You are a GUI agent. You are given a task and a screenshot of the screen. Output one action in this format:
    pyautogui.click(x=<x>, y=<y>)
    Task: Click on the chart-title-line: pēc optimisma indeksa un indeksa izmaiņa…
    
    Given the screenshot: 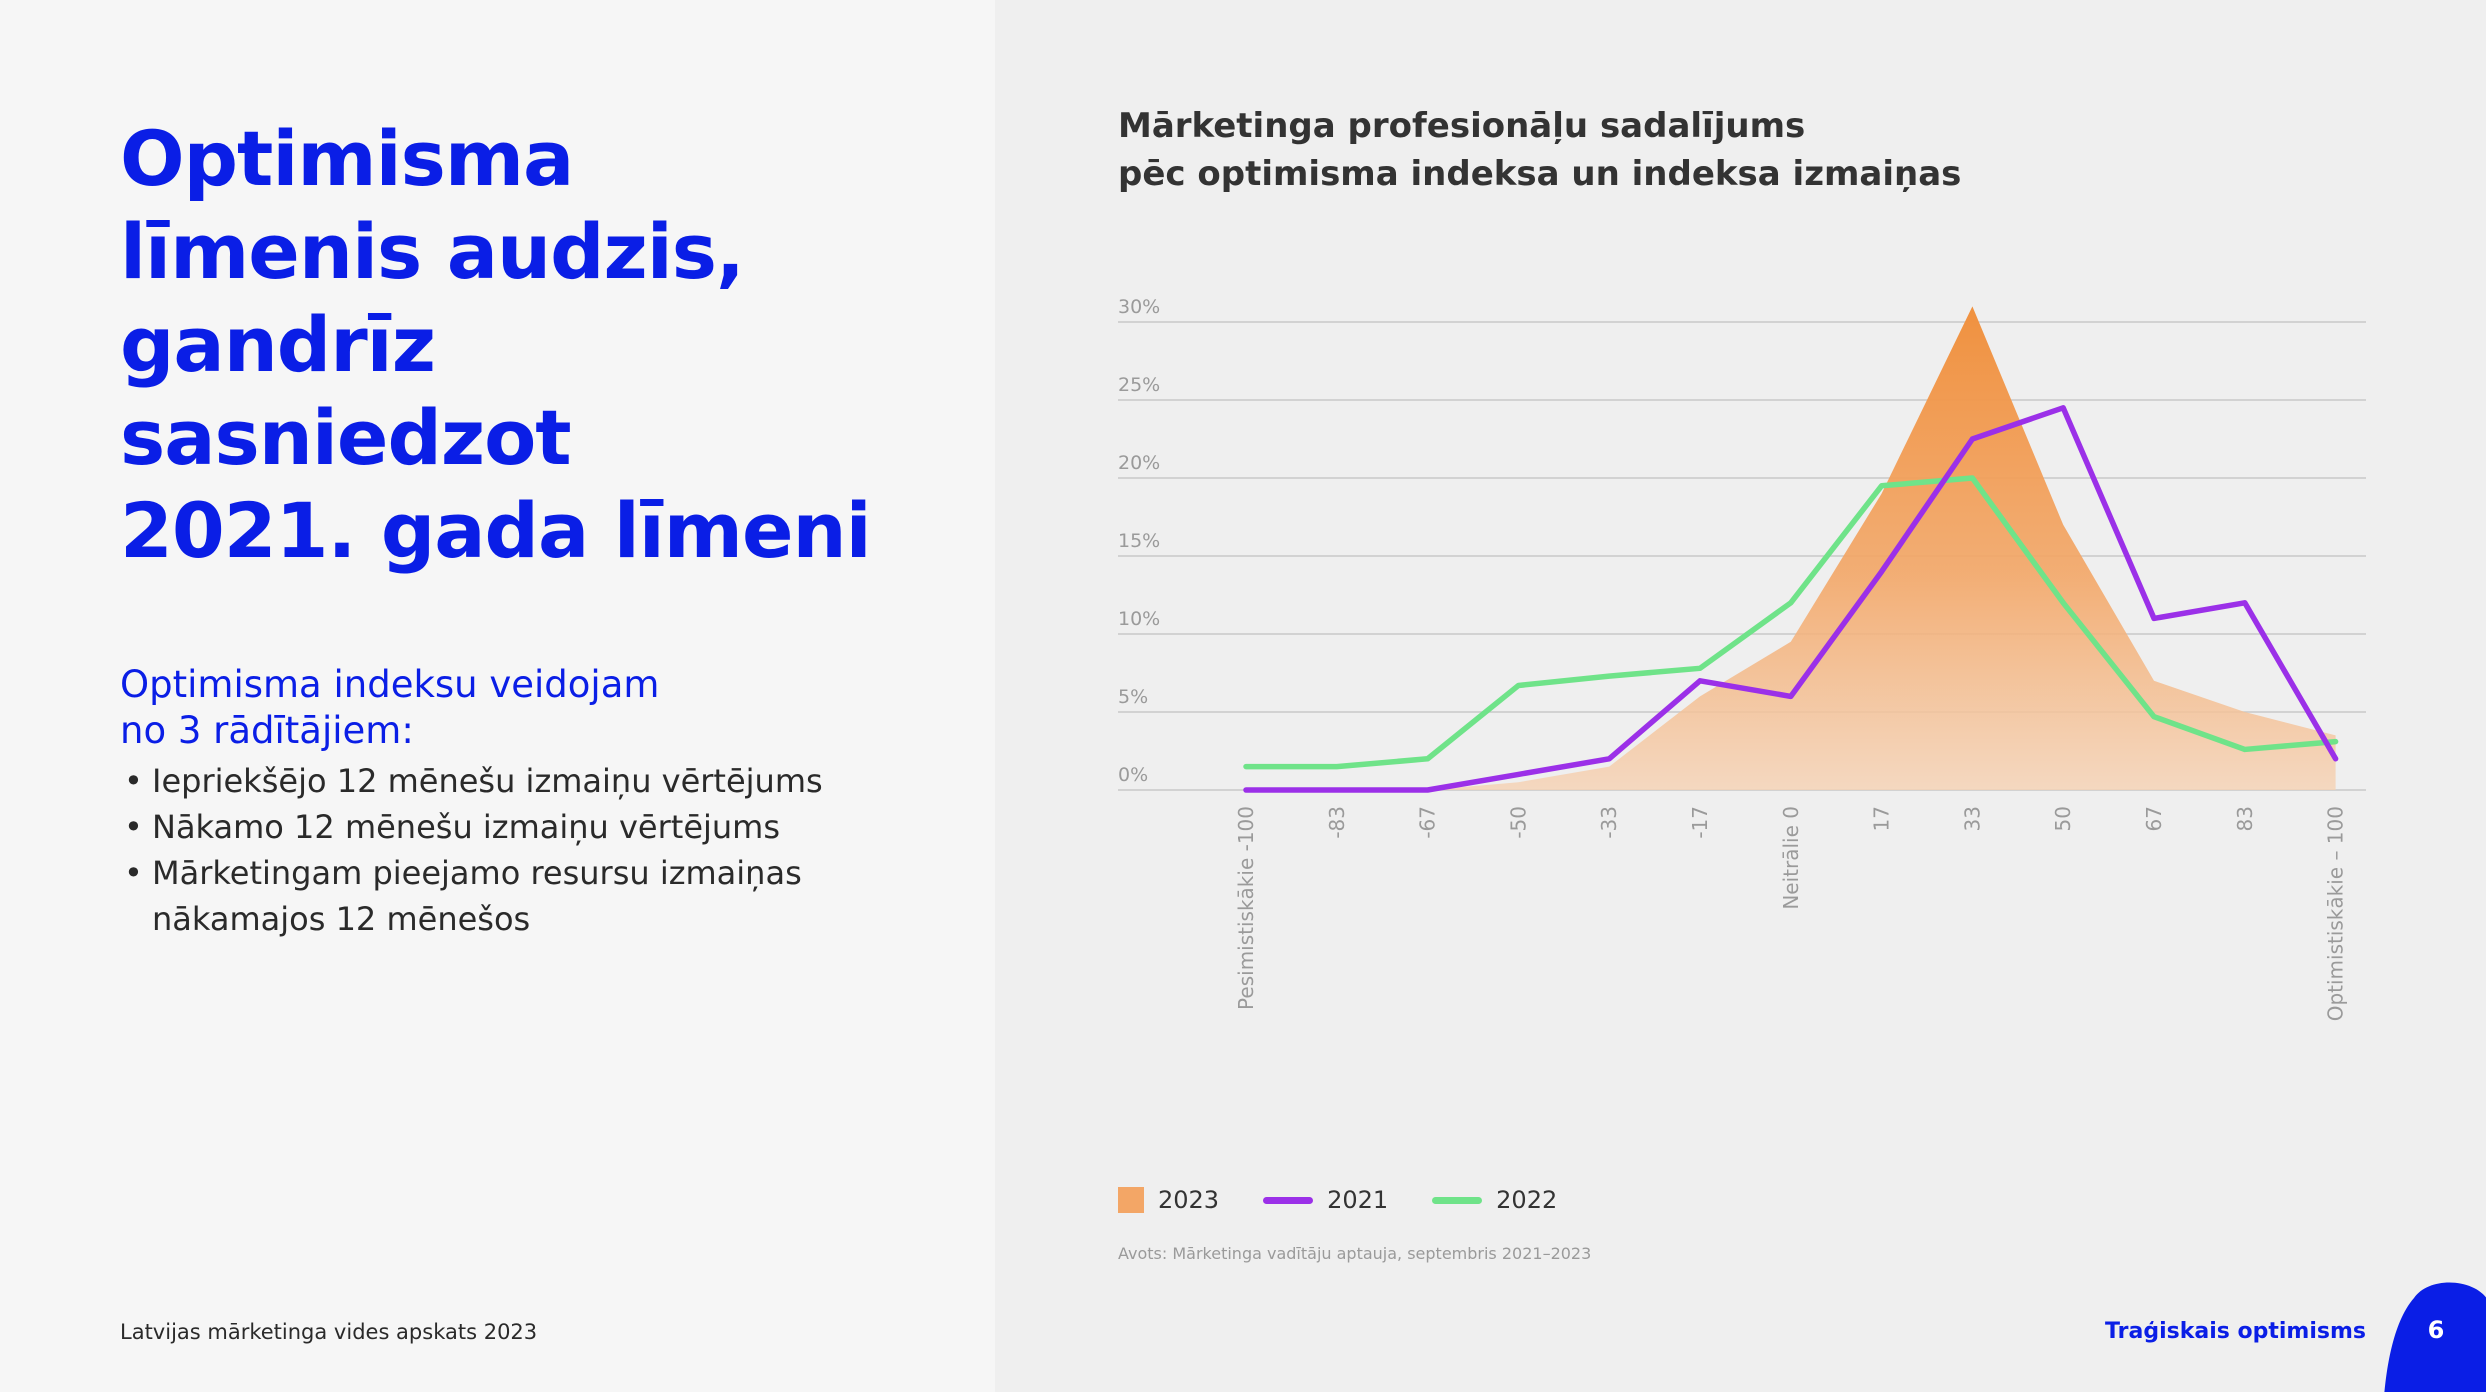 What is the action you would take?
    pyautogui.click(x=1540, y=174)
    